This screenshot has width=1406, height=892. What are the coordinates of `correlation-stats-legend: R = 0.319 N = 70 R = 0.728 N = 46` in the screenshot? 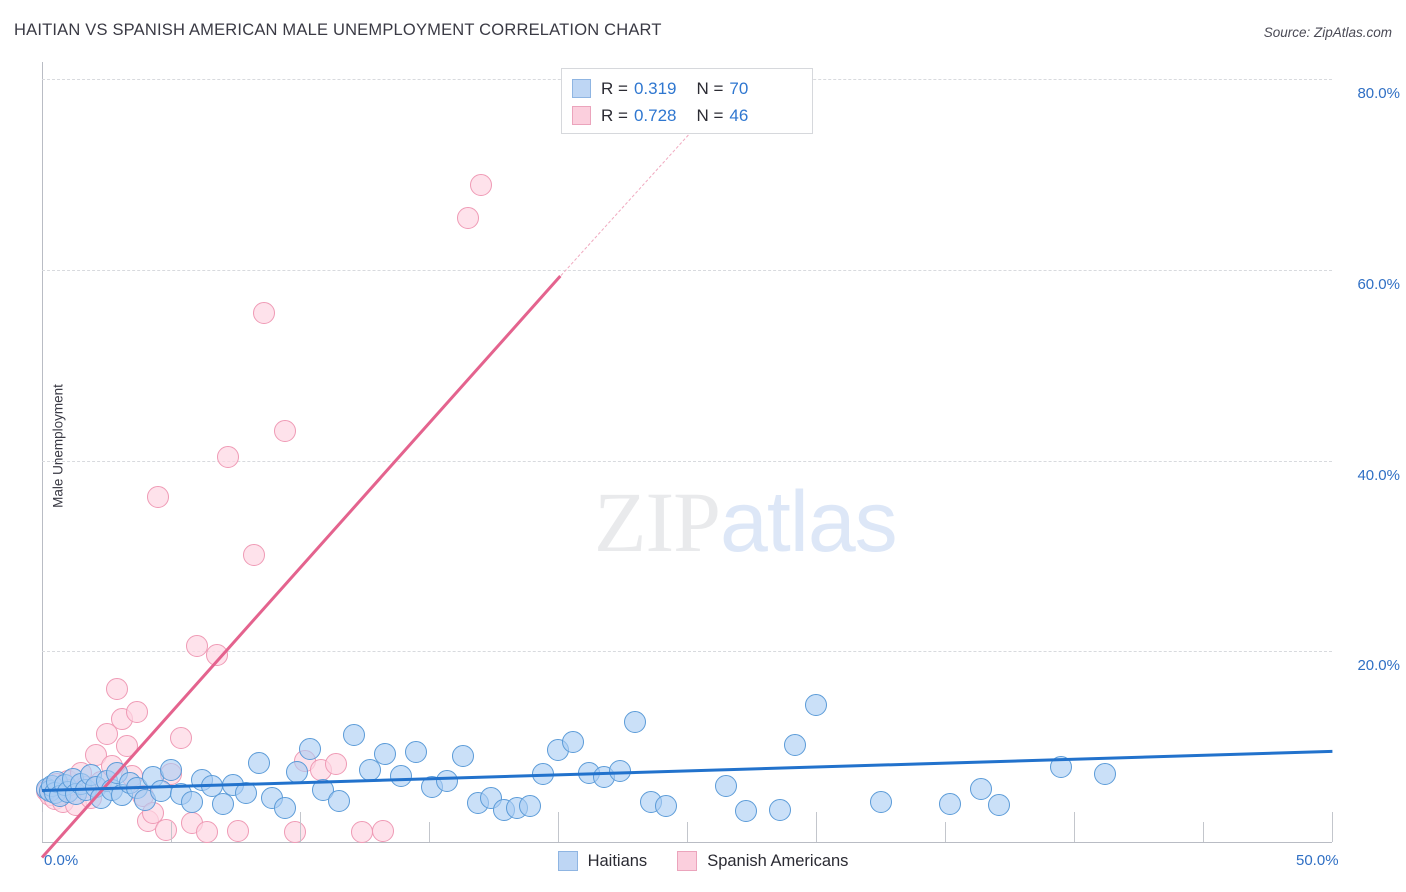 It's located at (687, 101).